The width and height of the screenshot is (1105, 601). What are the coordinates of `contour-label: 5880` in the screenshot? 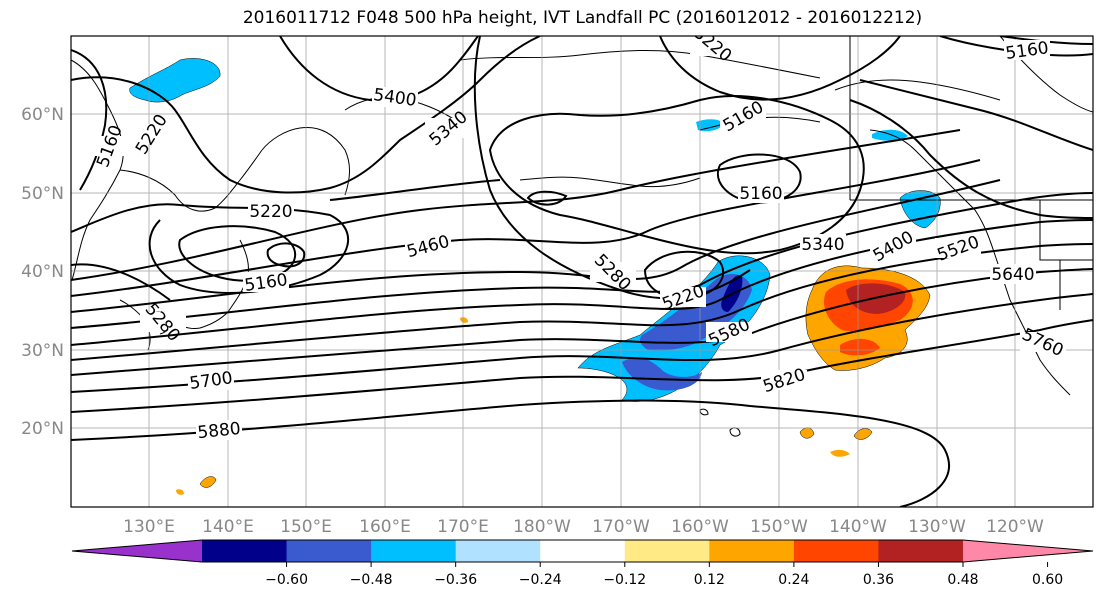 It's located at (219, 431).